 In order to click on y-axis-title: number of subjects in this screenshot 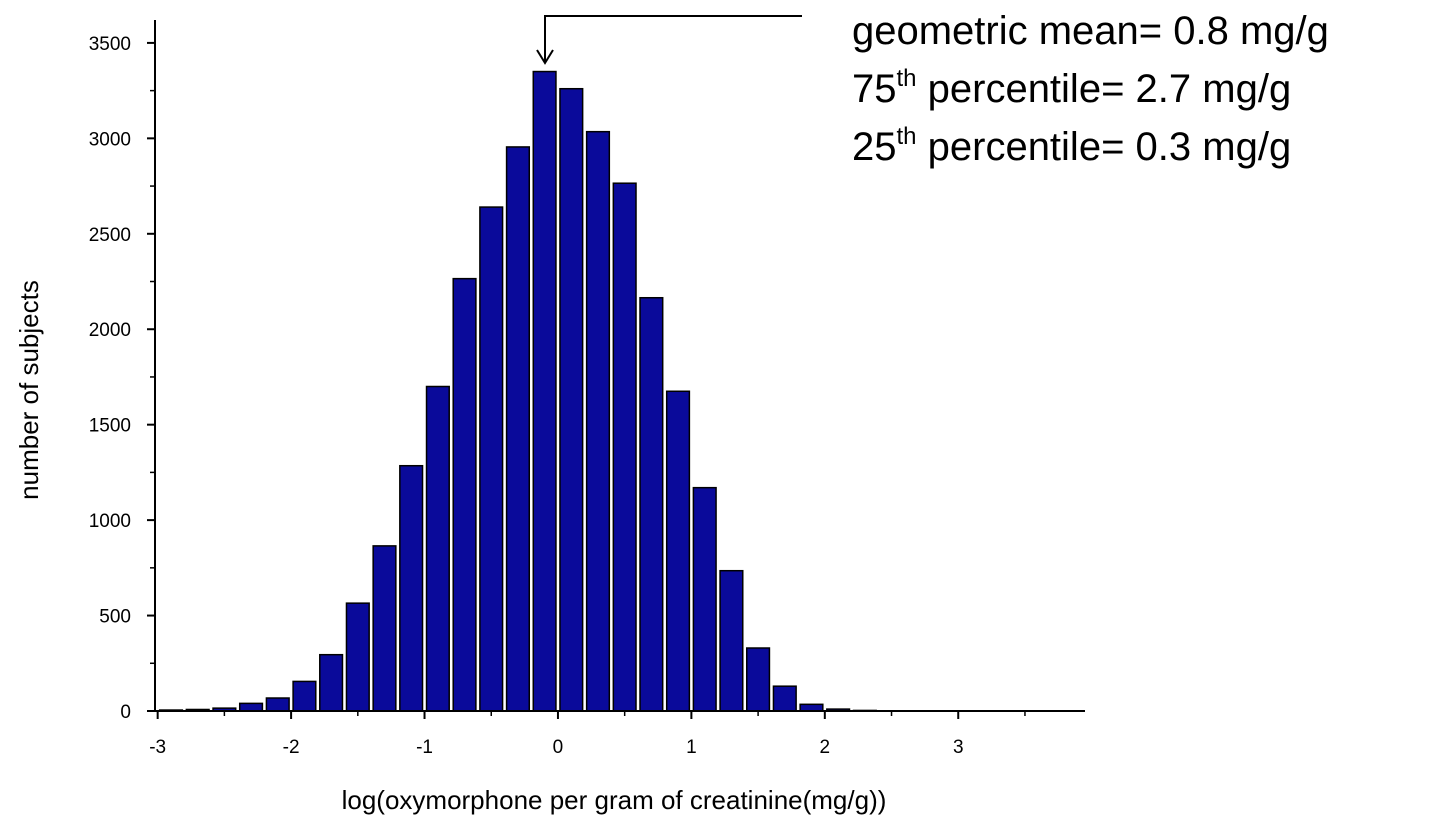, I will do `click(29, 390)`.